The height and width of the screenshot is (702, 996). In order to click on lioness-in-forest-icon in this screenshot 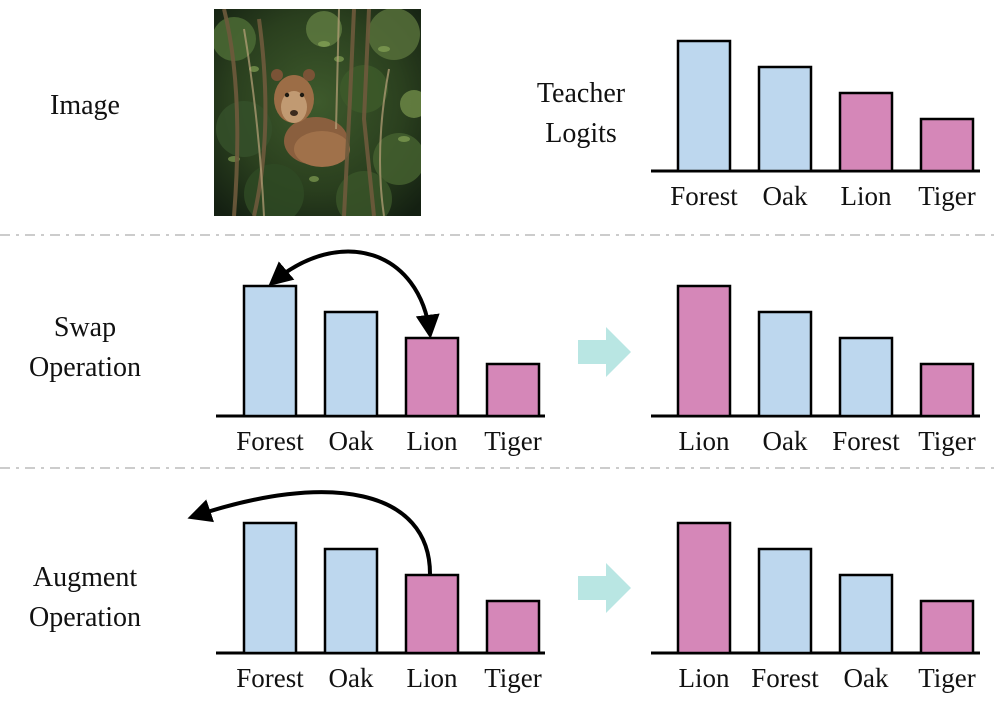, I will do `click(317, 112)`.